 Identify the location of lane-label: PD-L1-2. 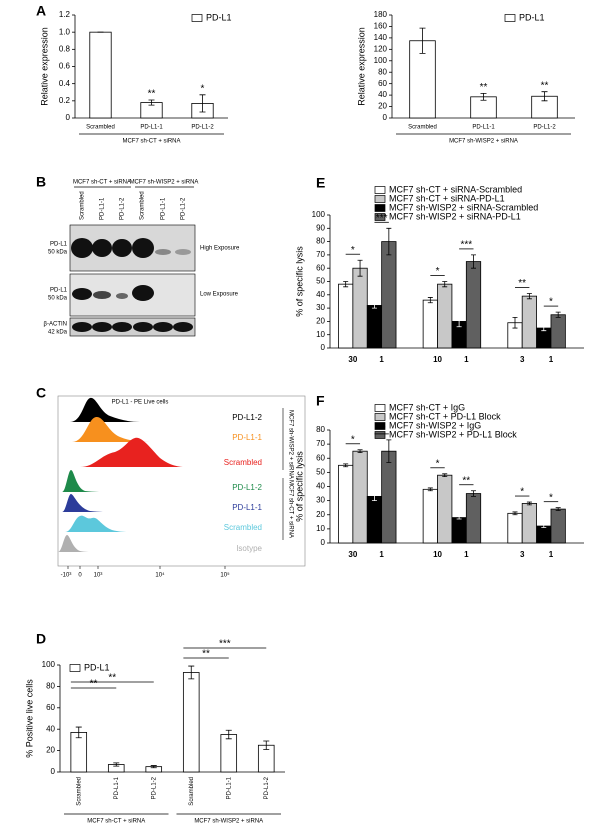
(184, 208).